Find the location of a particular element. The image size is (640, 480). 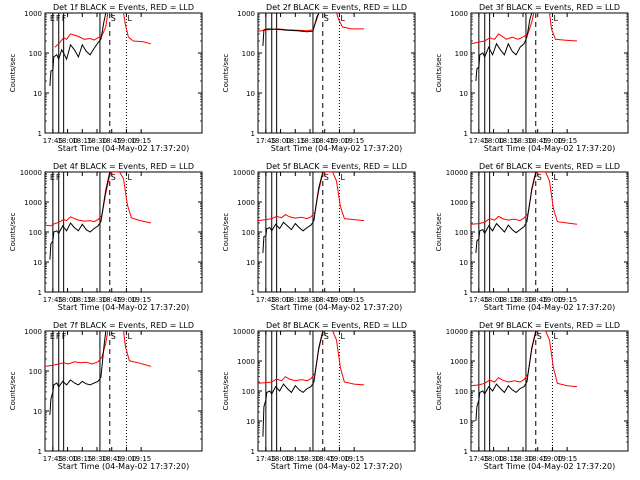

panel-title: Det 5f BLACK = Events, RED = LLD is located at coordinates (336, 166).